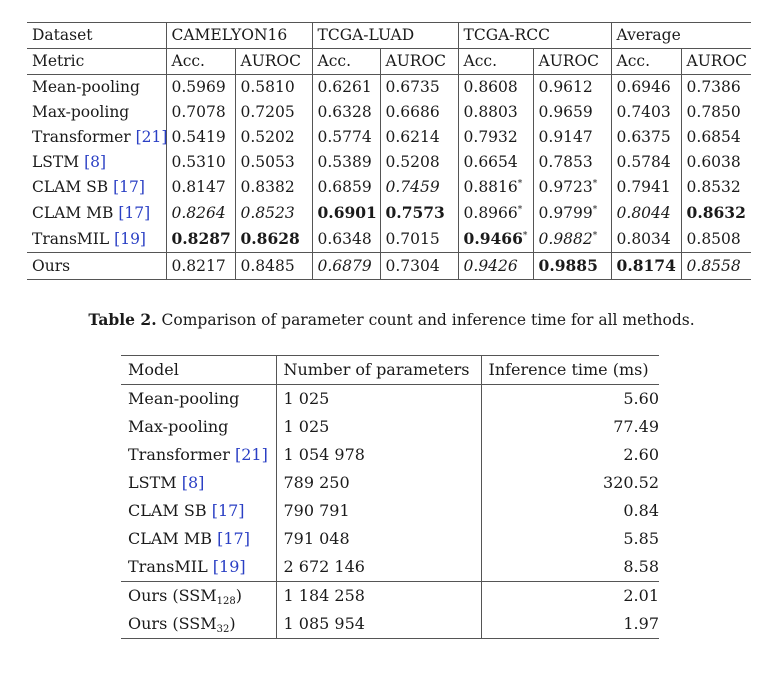  I want to click on method-name: Transformer [21], so click(97, 137).